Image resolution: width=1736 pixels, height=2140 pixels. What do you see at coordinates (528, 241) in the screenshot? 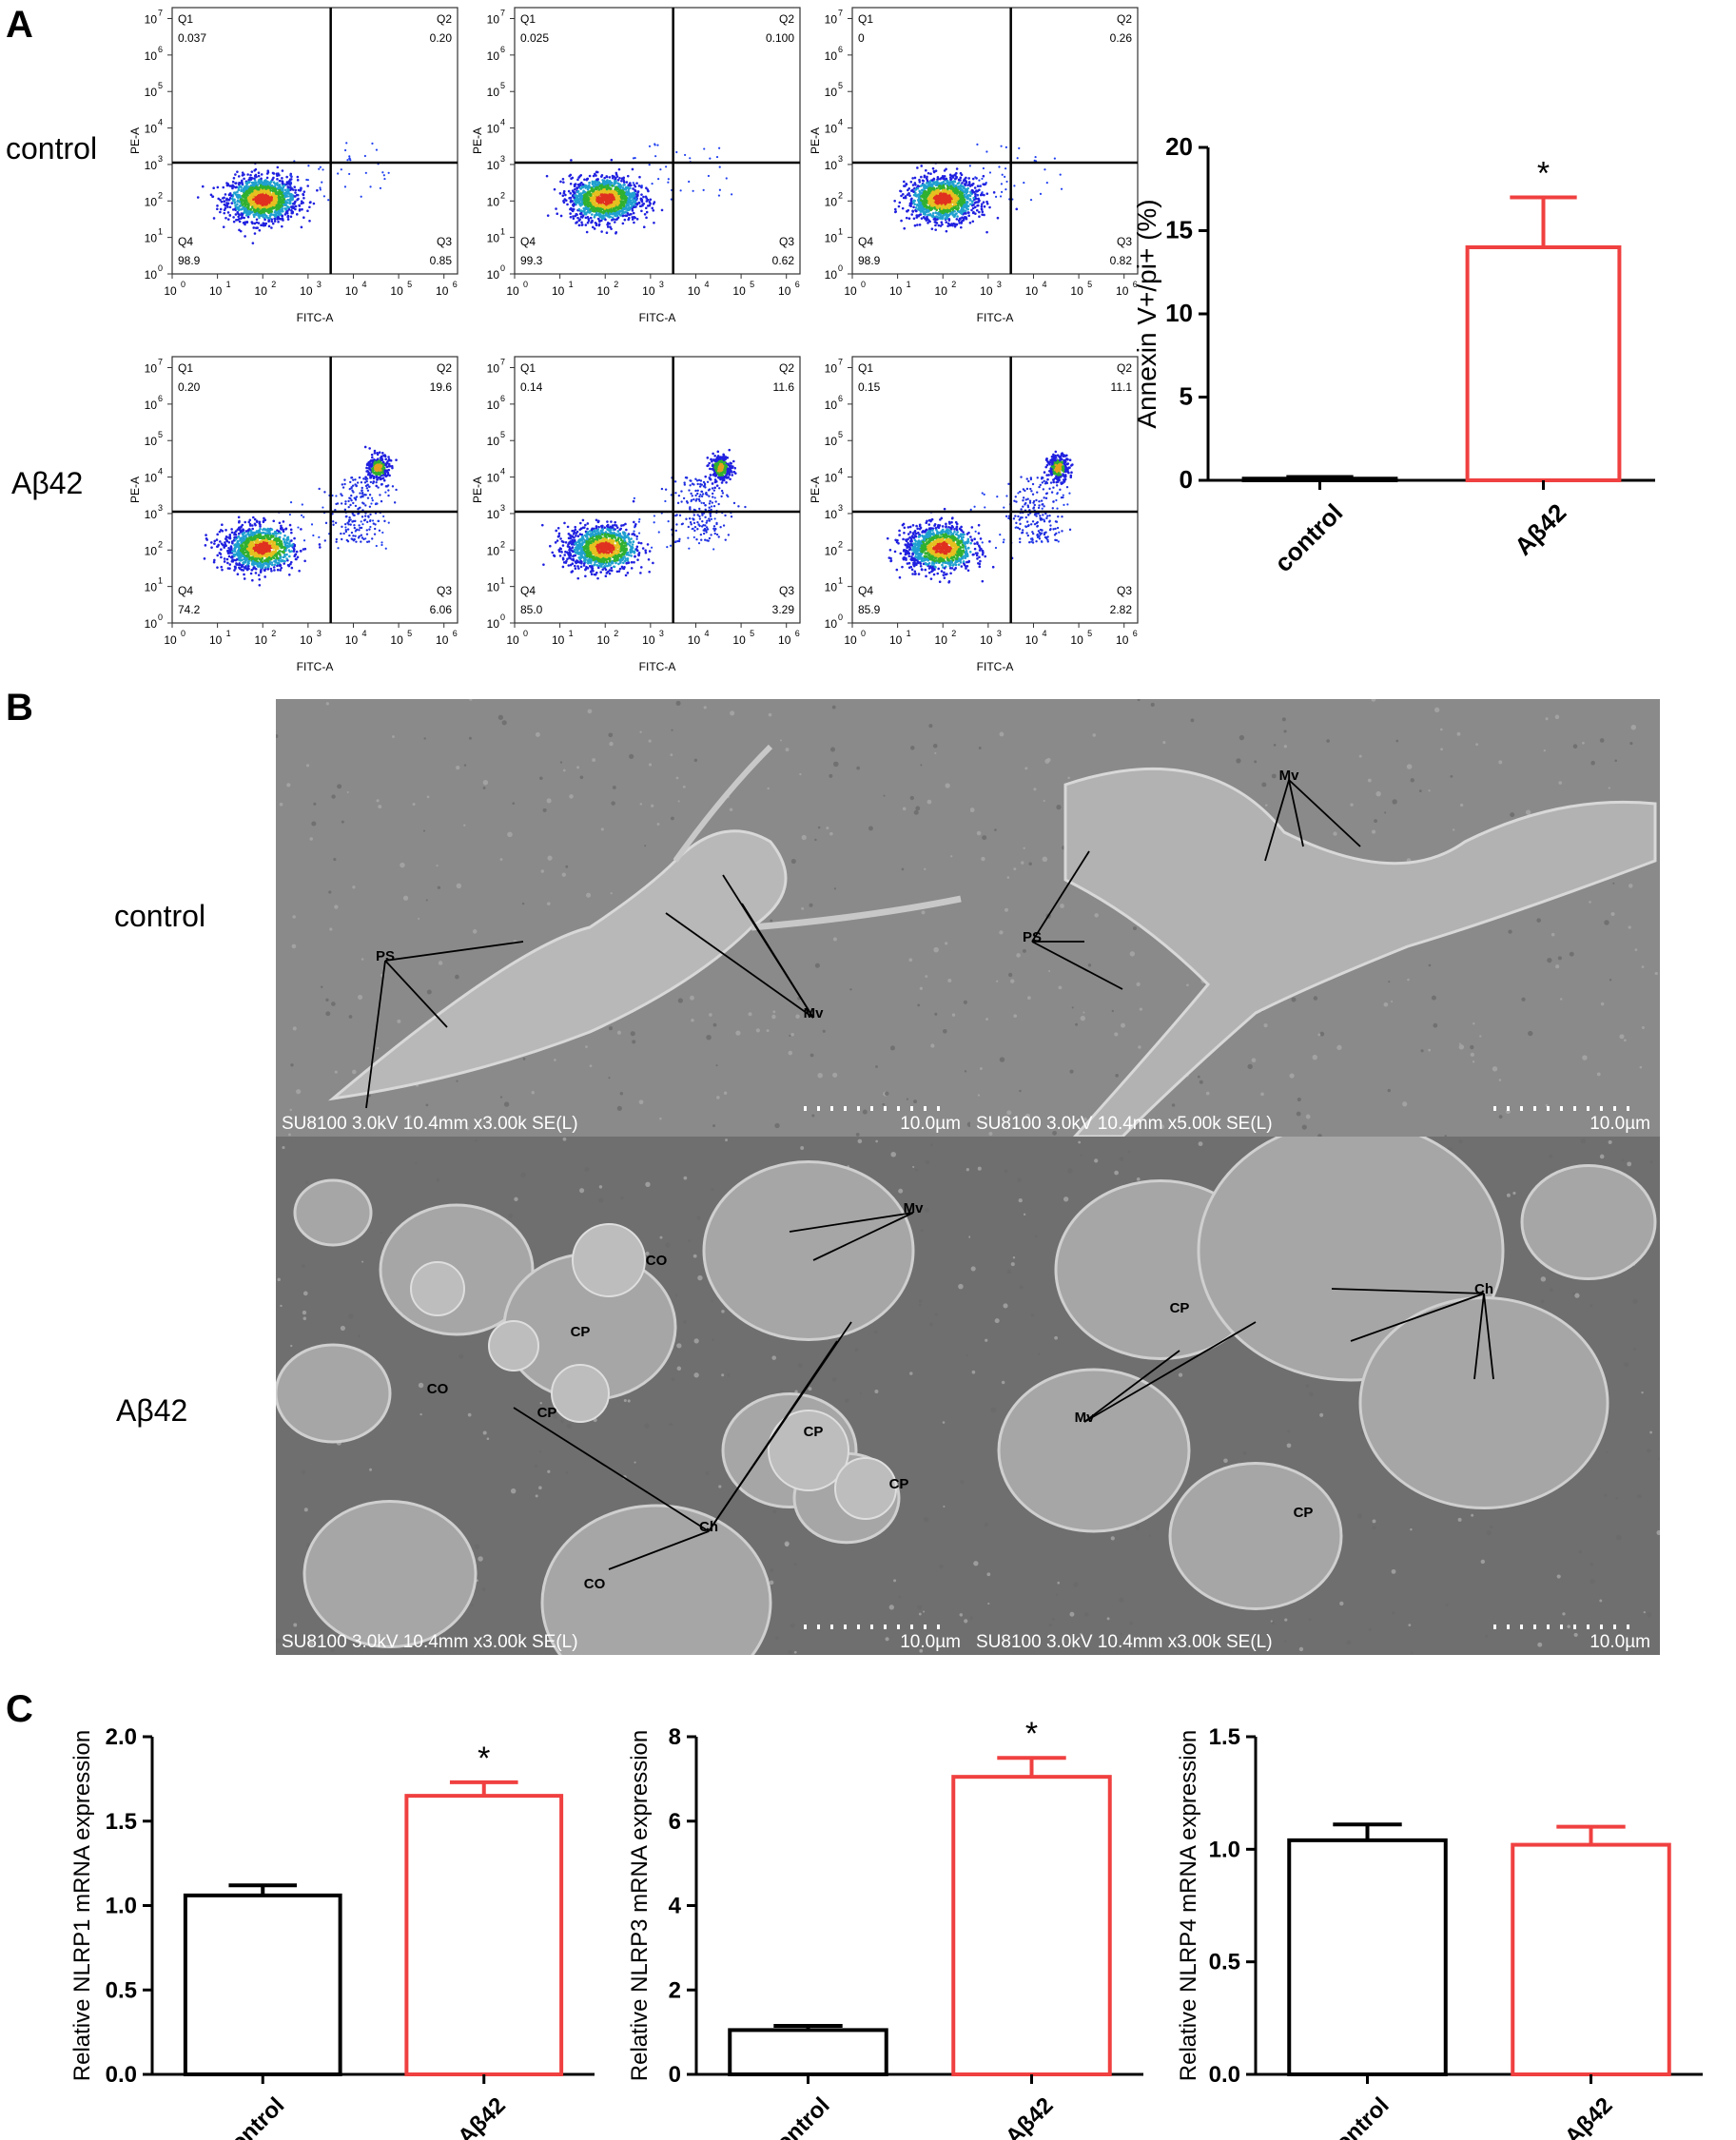
I see `quadrant-name: Q4` at bounding box center [528, 241].